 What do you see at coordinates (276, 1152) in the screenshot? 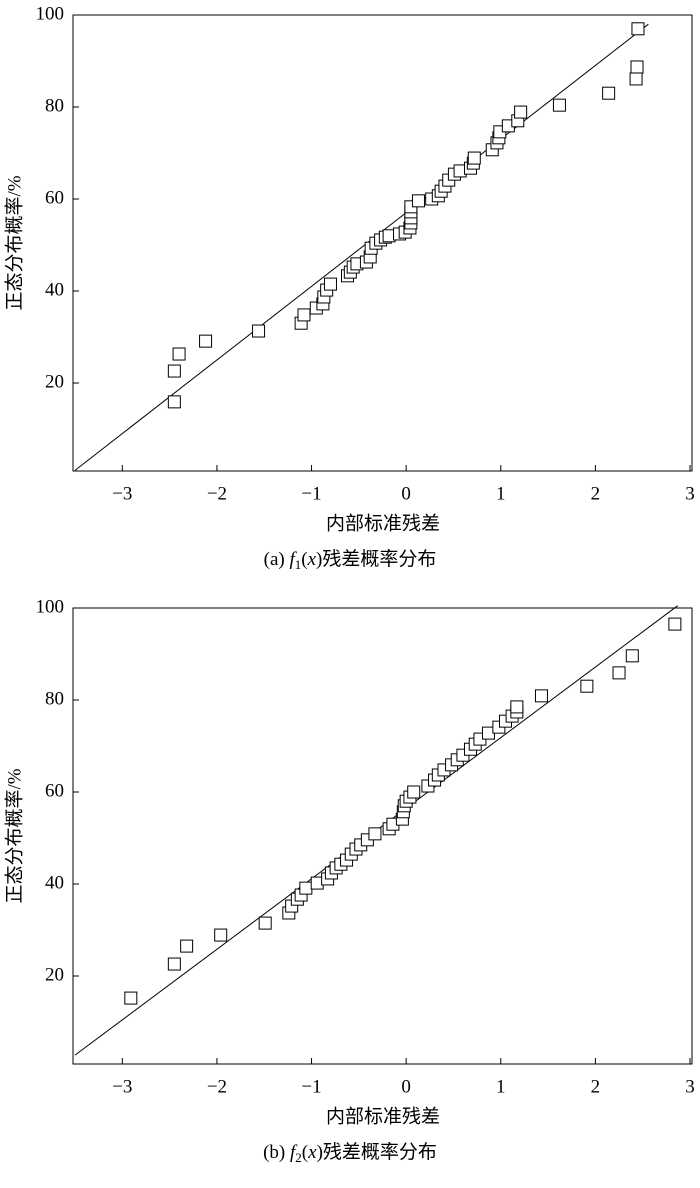
I see `caption-part: (b)` at bounding box center [276, 1152].